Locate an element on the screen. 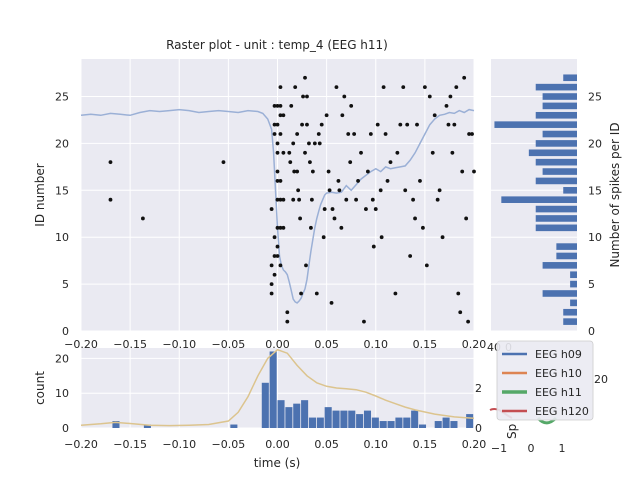  legend-label: EEG h120 is located at coordinates (562, 411).